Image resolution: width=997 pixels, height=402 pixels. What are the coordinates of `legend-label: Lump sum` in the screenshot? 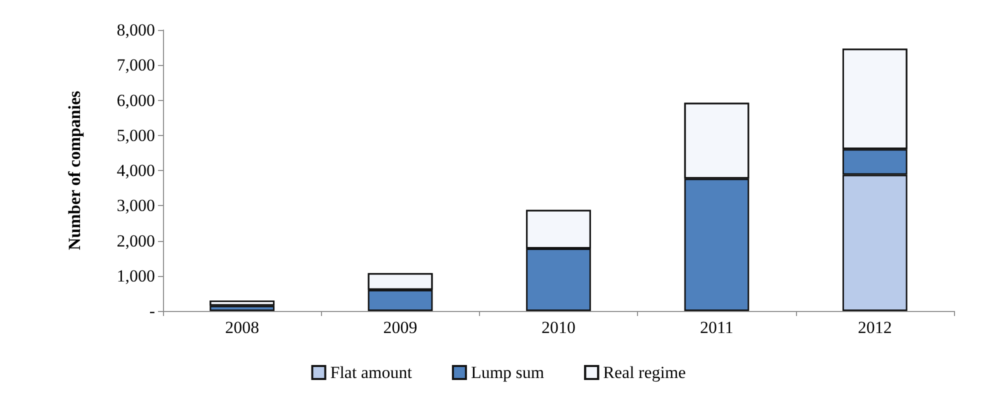 It's located at (507, 372).